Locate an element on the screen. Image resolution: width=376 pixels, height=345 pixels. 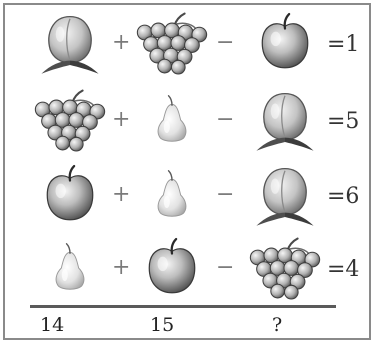
unknown-total-label: ? is located at coordinates (277, 325).